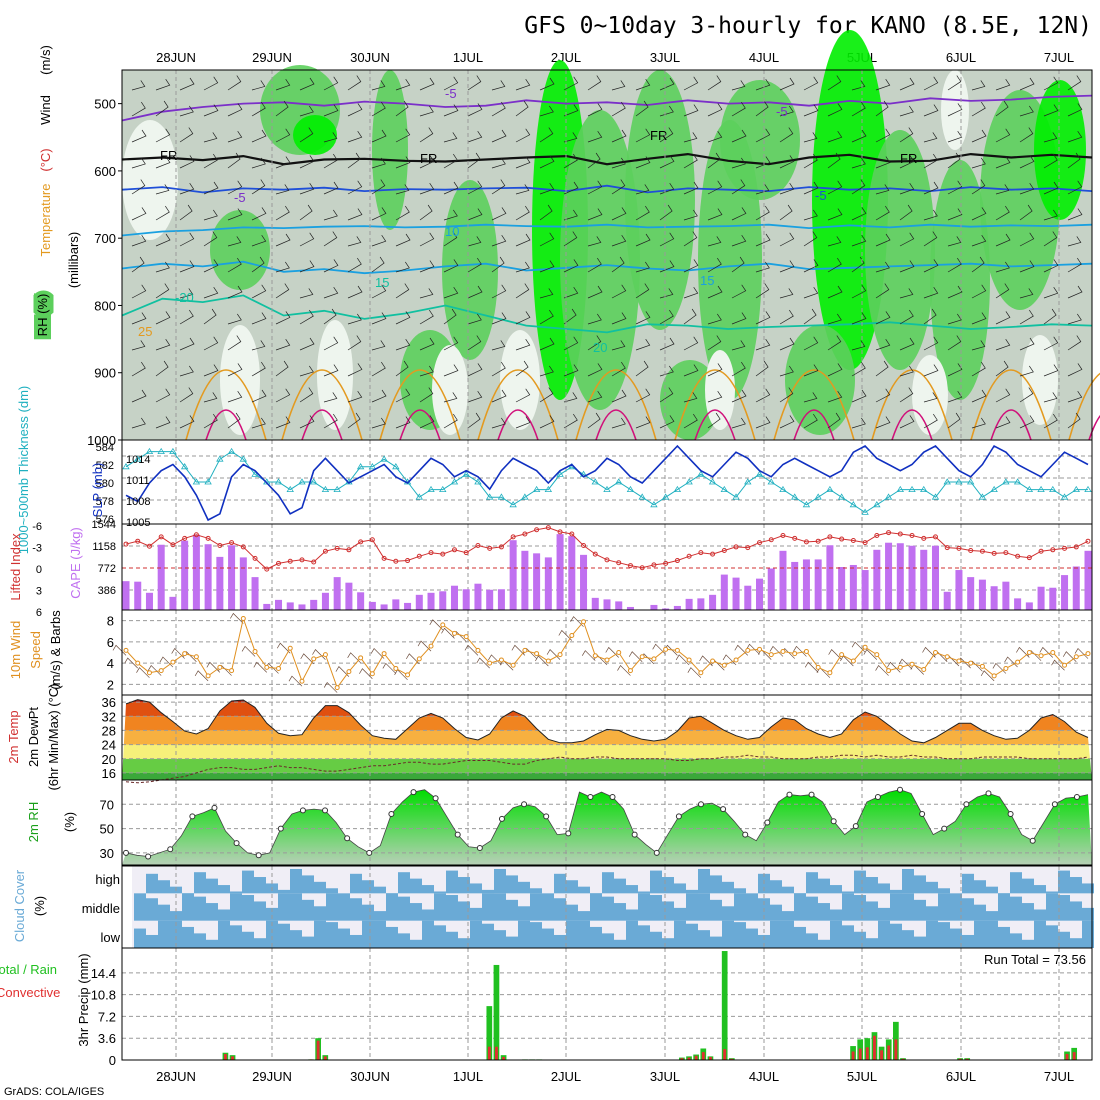  What do you see at coordinates (107, 853) in the screenshot?
I see `y-tick-label: 30` at bounding box center [107, 853].